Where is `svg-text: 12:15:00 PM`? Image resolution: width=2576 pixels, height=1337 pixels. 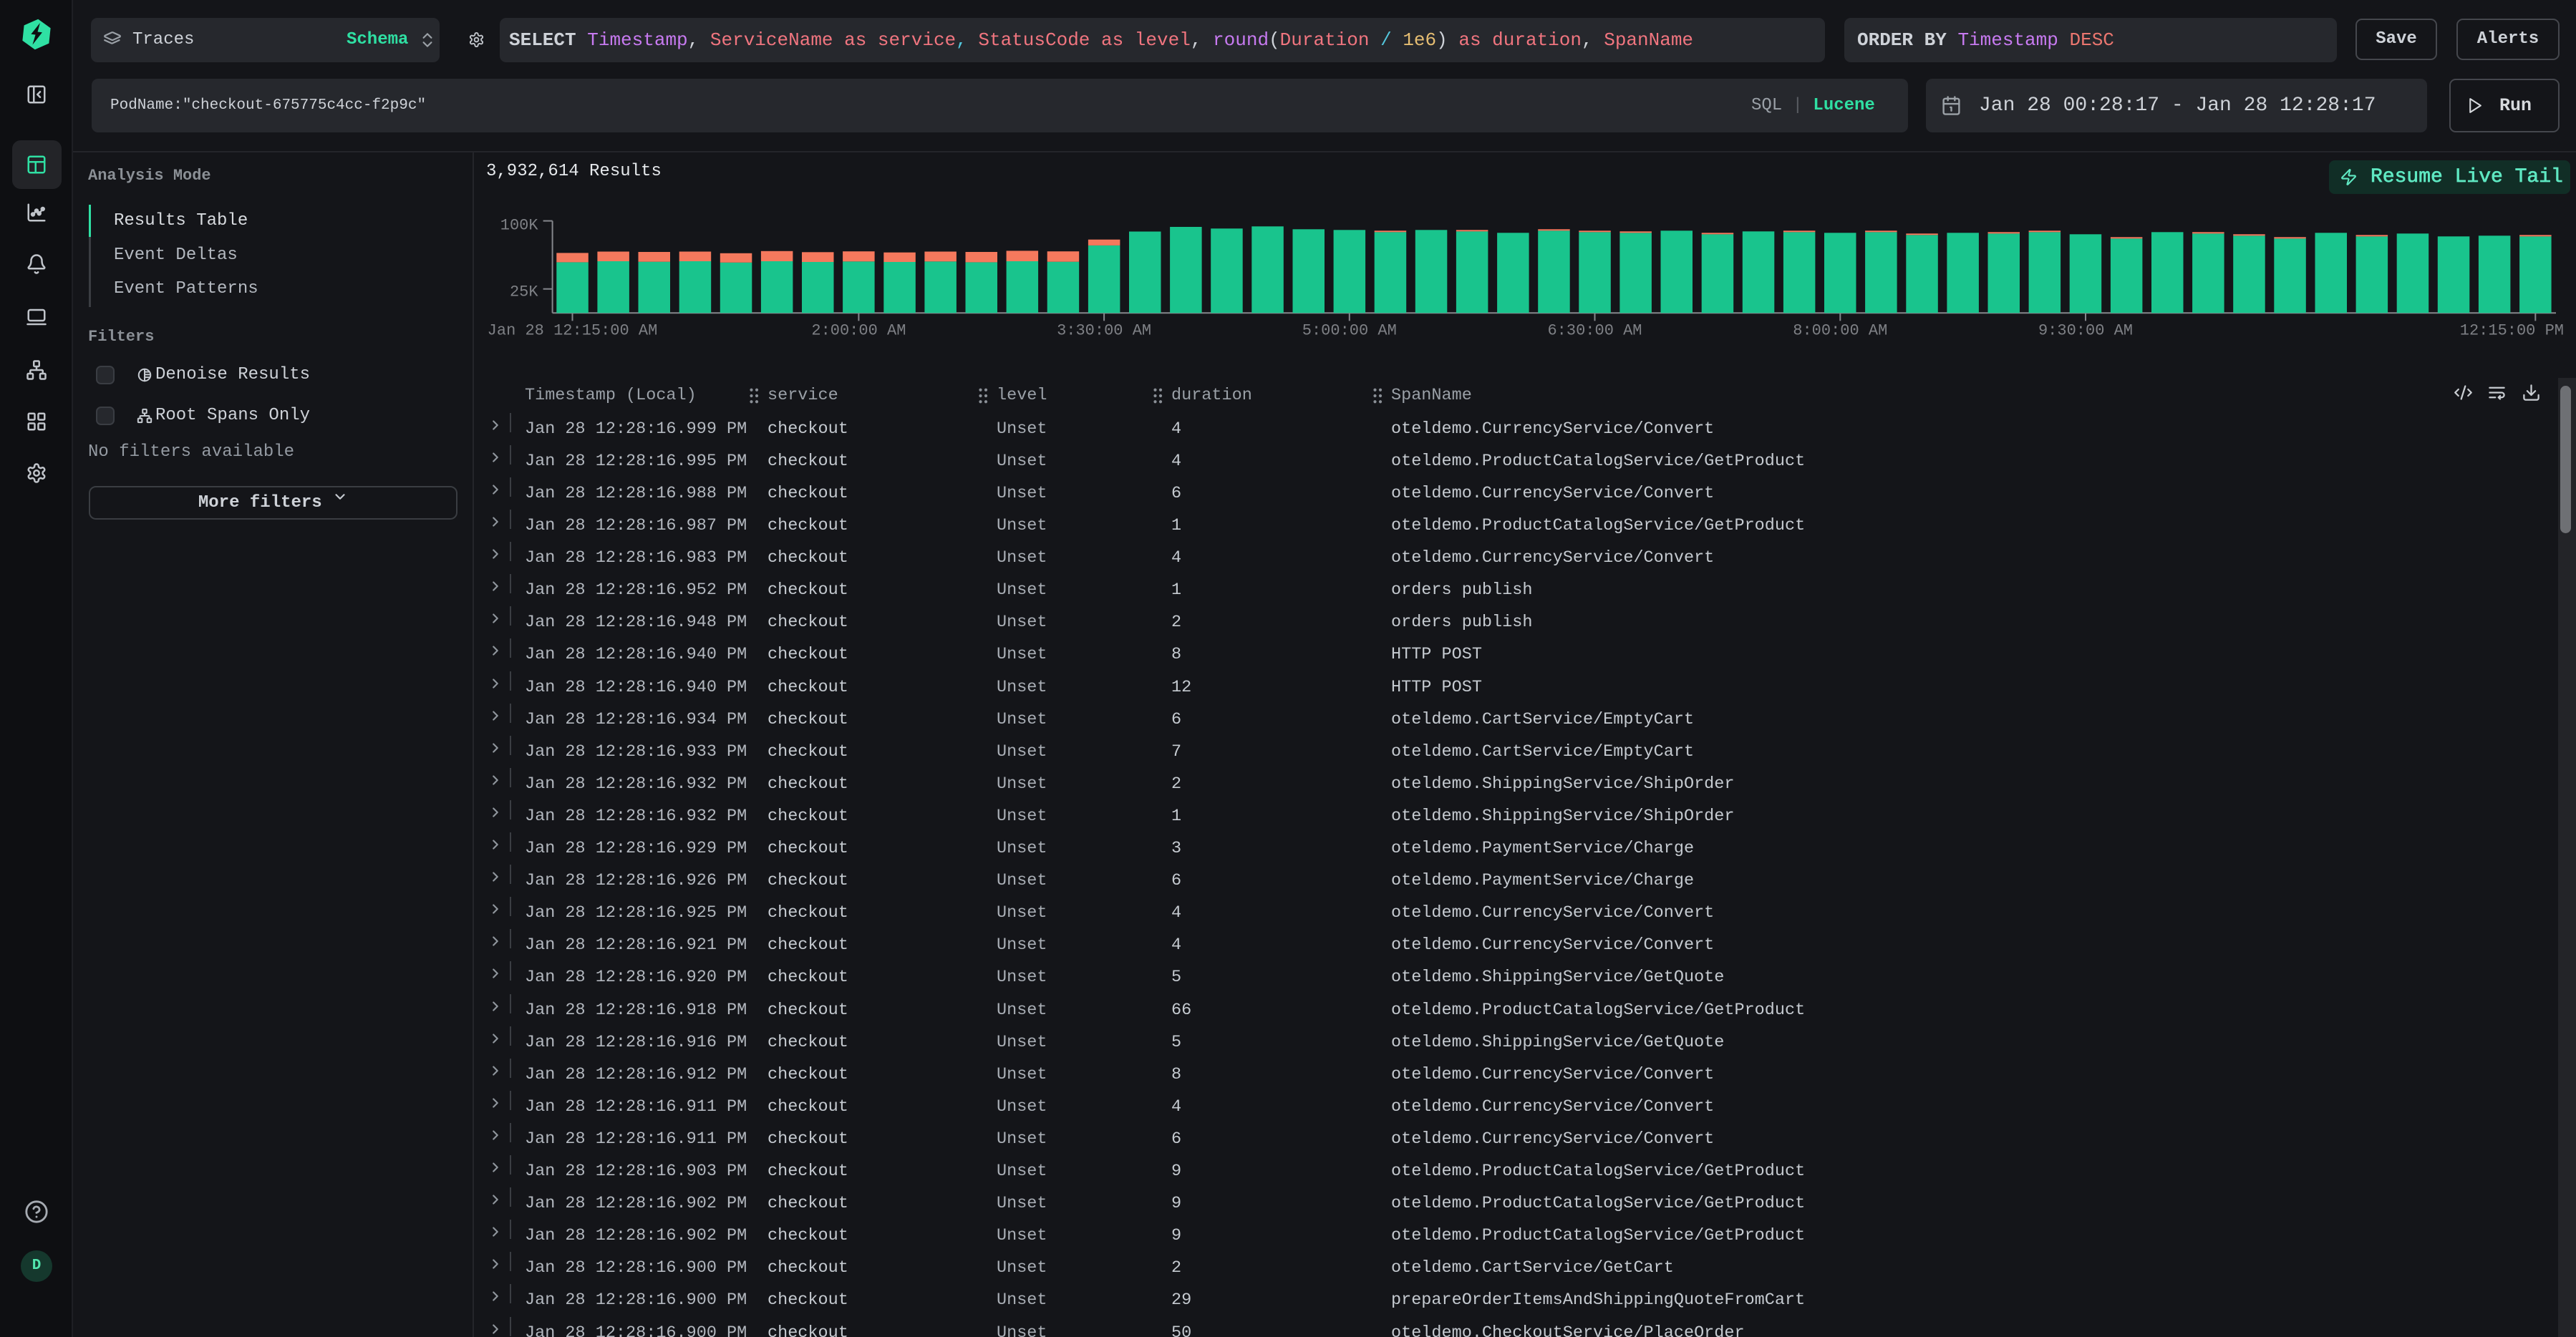
svg-text: 12:15:00 PM is located at coordinates (2512, 330).